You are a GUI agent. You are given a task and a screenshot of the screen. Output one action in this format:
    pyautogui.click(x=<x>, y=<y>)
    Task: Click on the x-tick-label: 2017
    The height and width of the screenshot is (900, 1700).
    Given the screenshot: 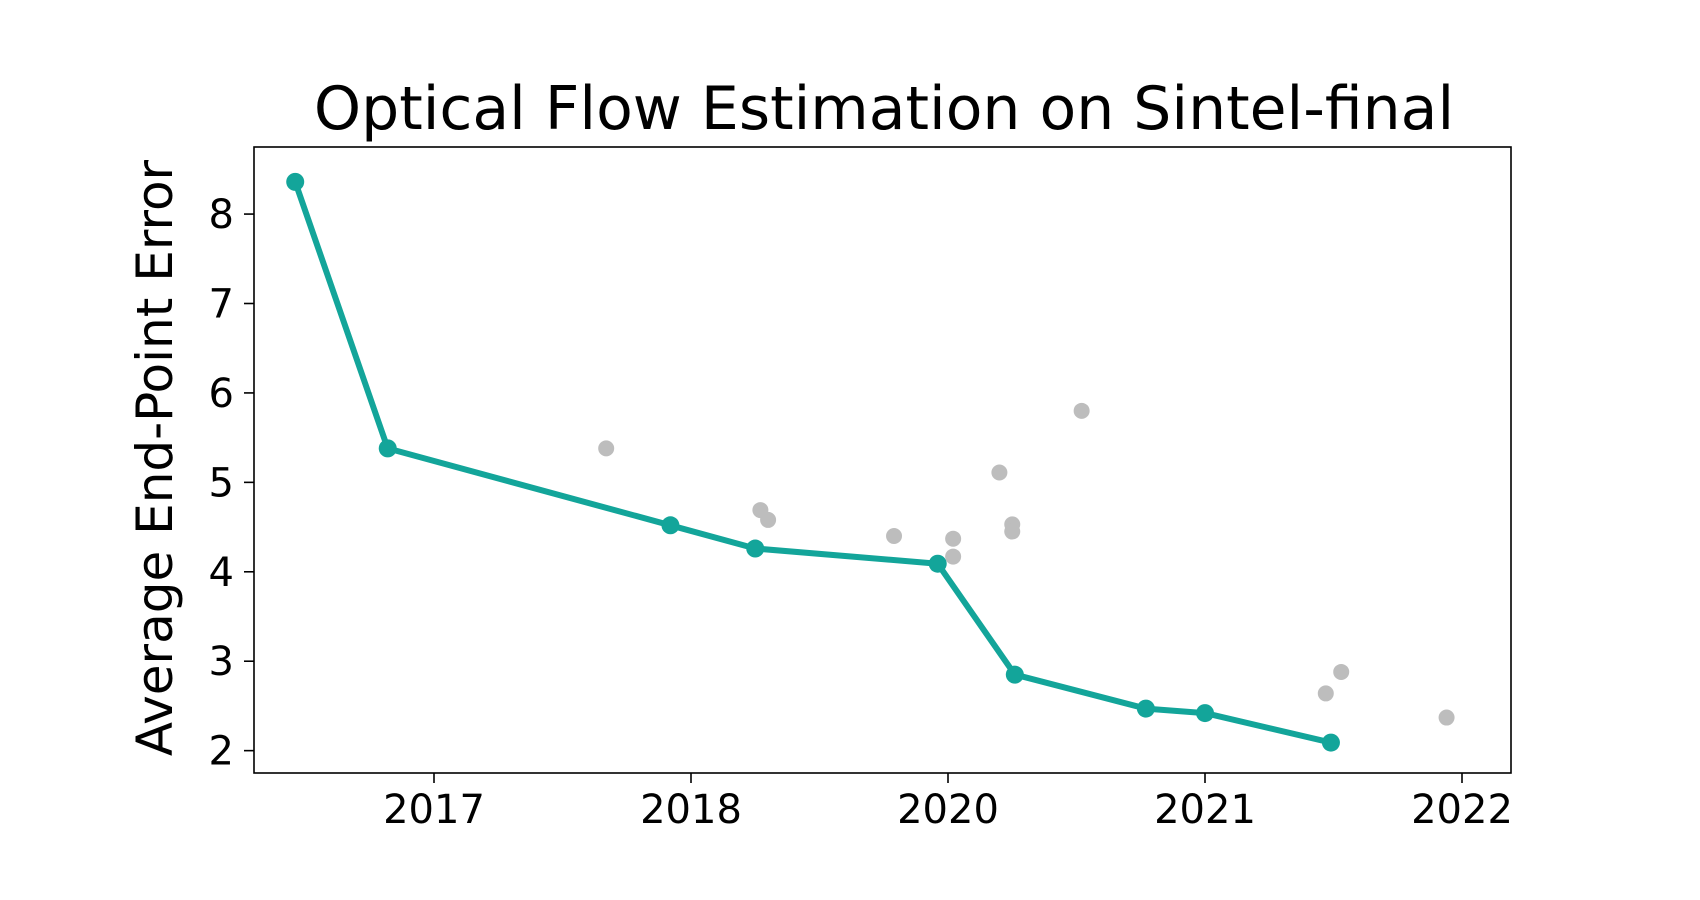 What is the action you would take?
    pyautogui.click(x=434, y=810)
    